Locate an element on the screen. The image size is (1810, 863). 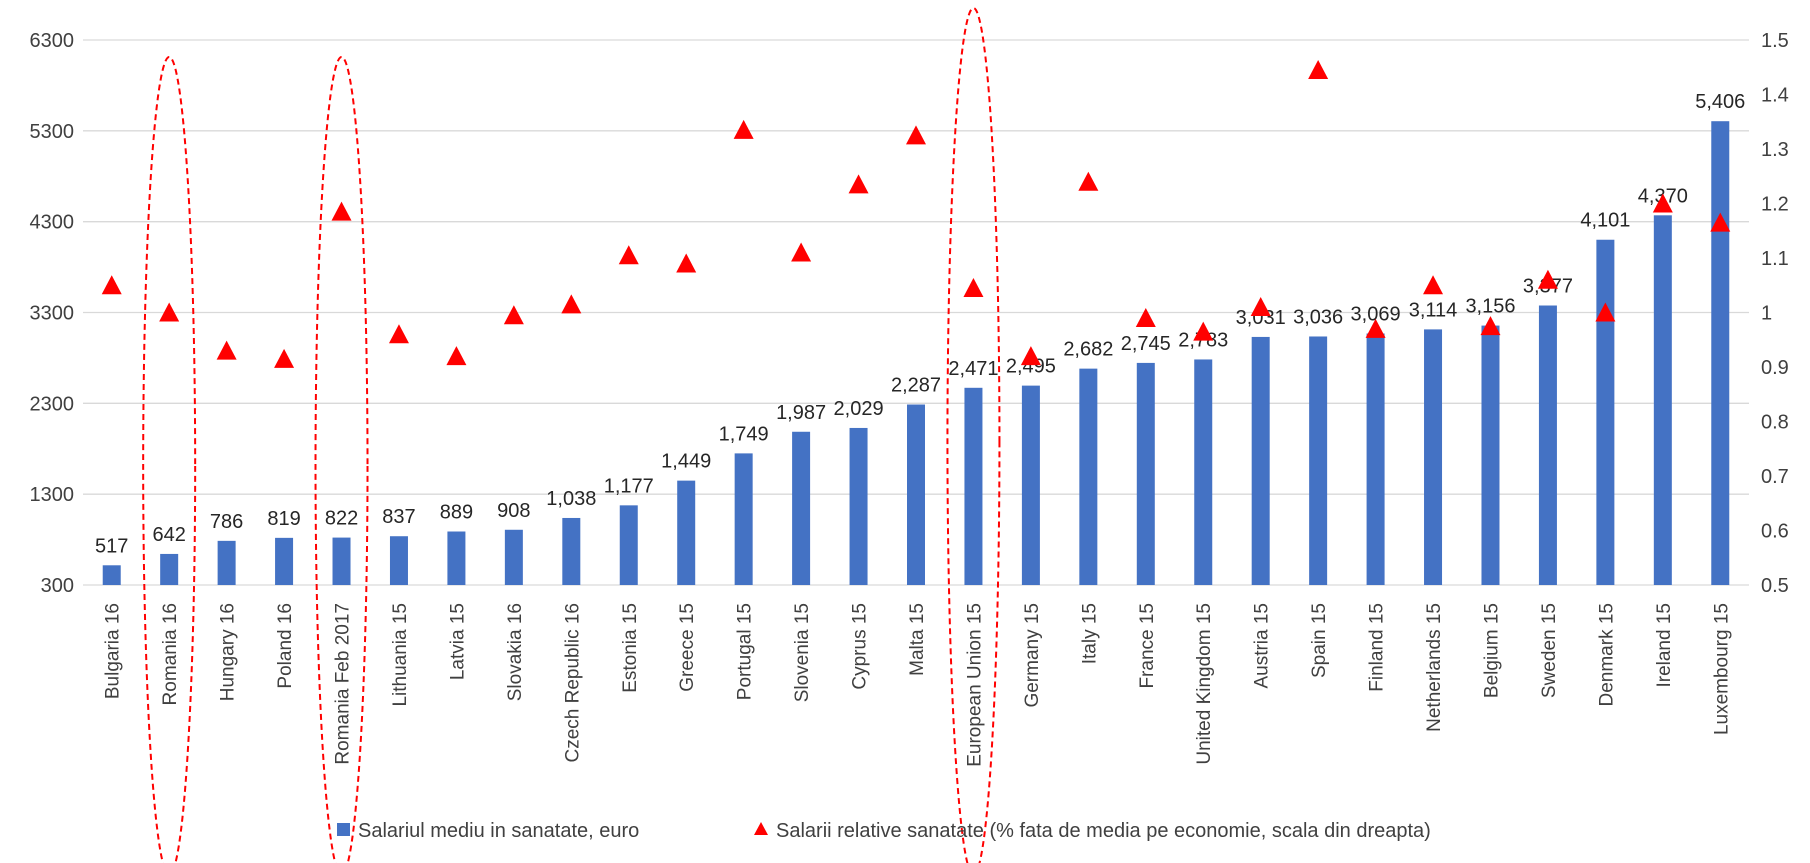
left-axis-tick-label: 1300 is located at coordinates (52, 495).